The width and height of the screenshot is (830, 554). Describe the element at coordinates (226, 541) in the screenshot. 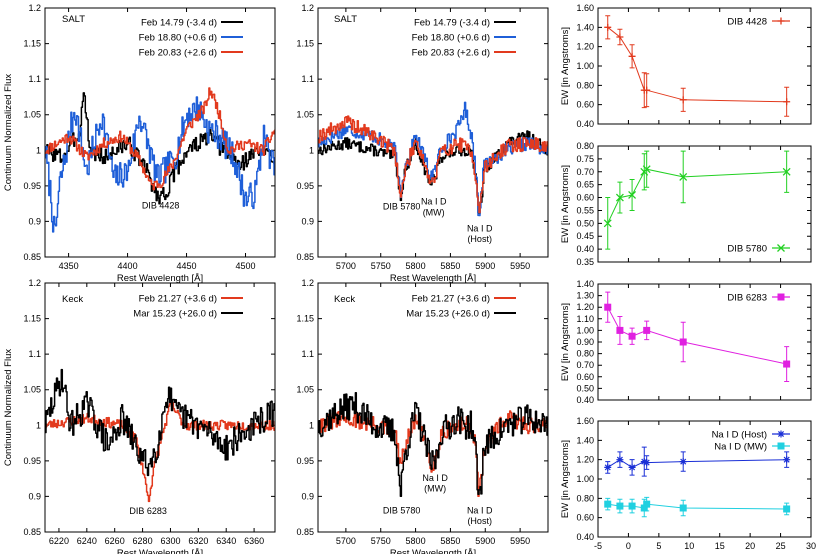

I see `x-tick-label: 6340` at that location.